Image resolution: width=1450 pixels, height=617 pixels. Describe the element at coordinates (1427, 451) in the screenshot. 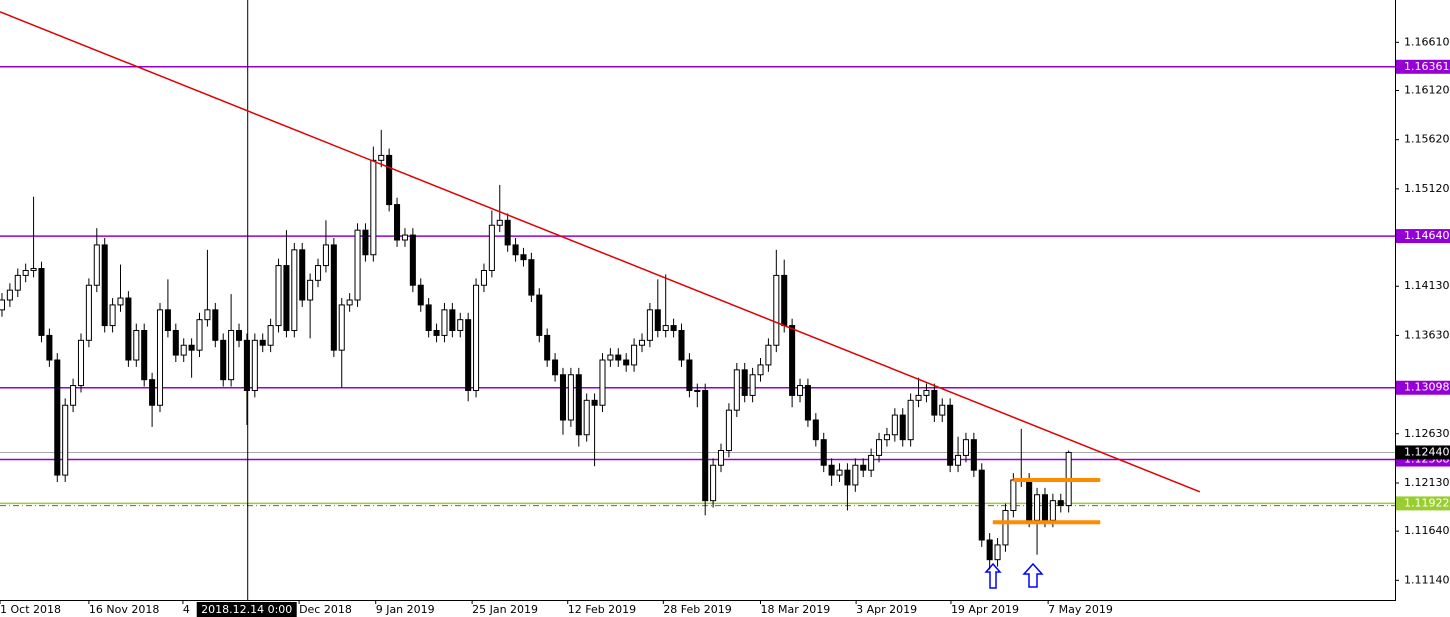

I see `level-label: 1.12440` at that location.